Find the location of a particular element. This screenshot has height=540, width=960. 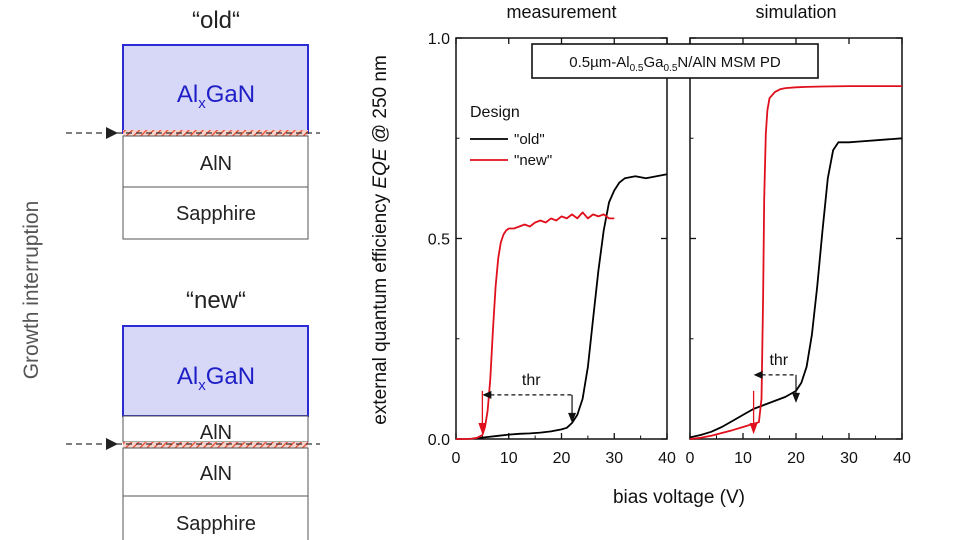

legend-entry-new: "new" is located at coordinates (533, 160).